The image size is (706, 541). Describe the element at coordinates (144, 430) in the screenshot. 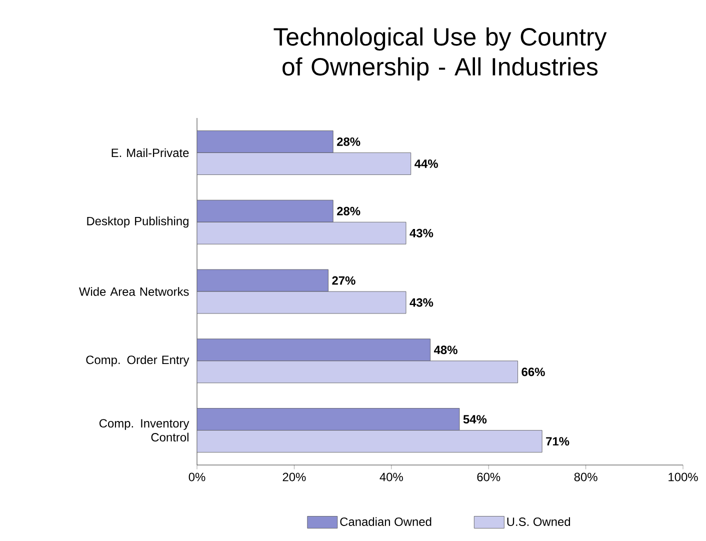

I see `y-tick-label: Comp. Inventory Control` at that location.